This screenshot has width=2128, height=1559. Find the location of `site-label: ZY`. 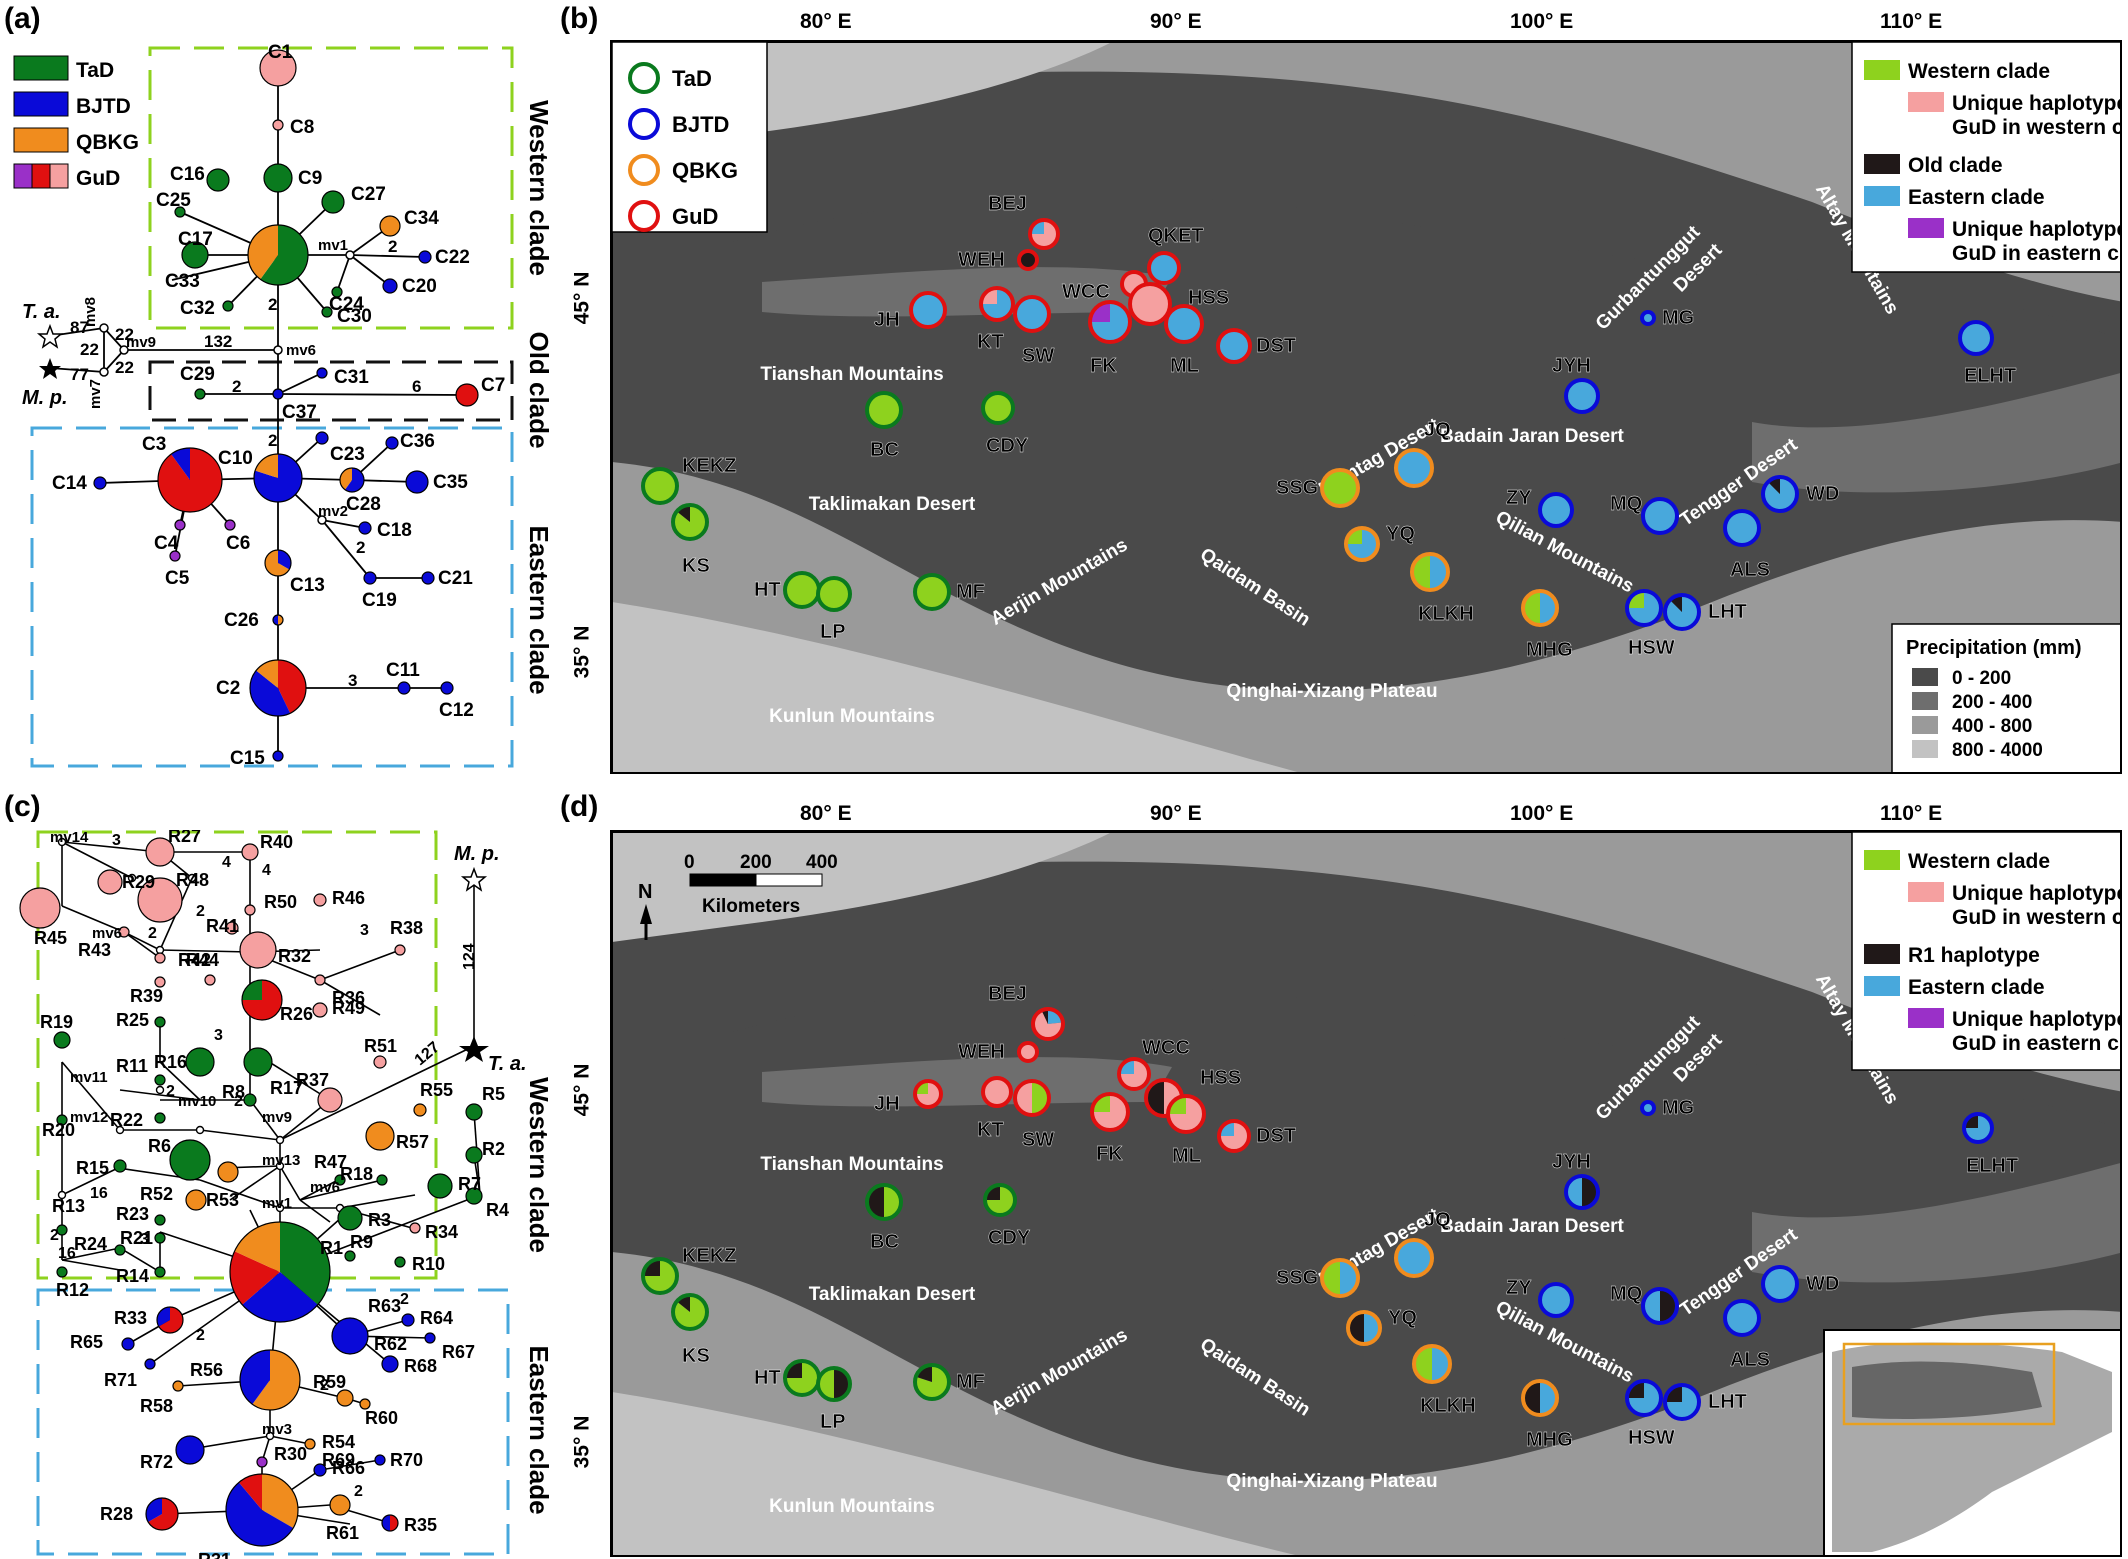

site-label: ZY is located at coordinates (1519, 1288).